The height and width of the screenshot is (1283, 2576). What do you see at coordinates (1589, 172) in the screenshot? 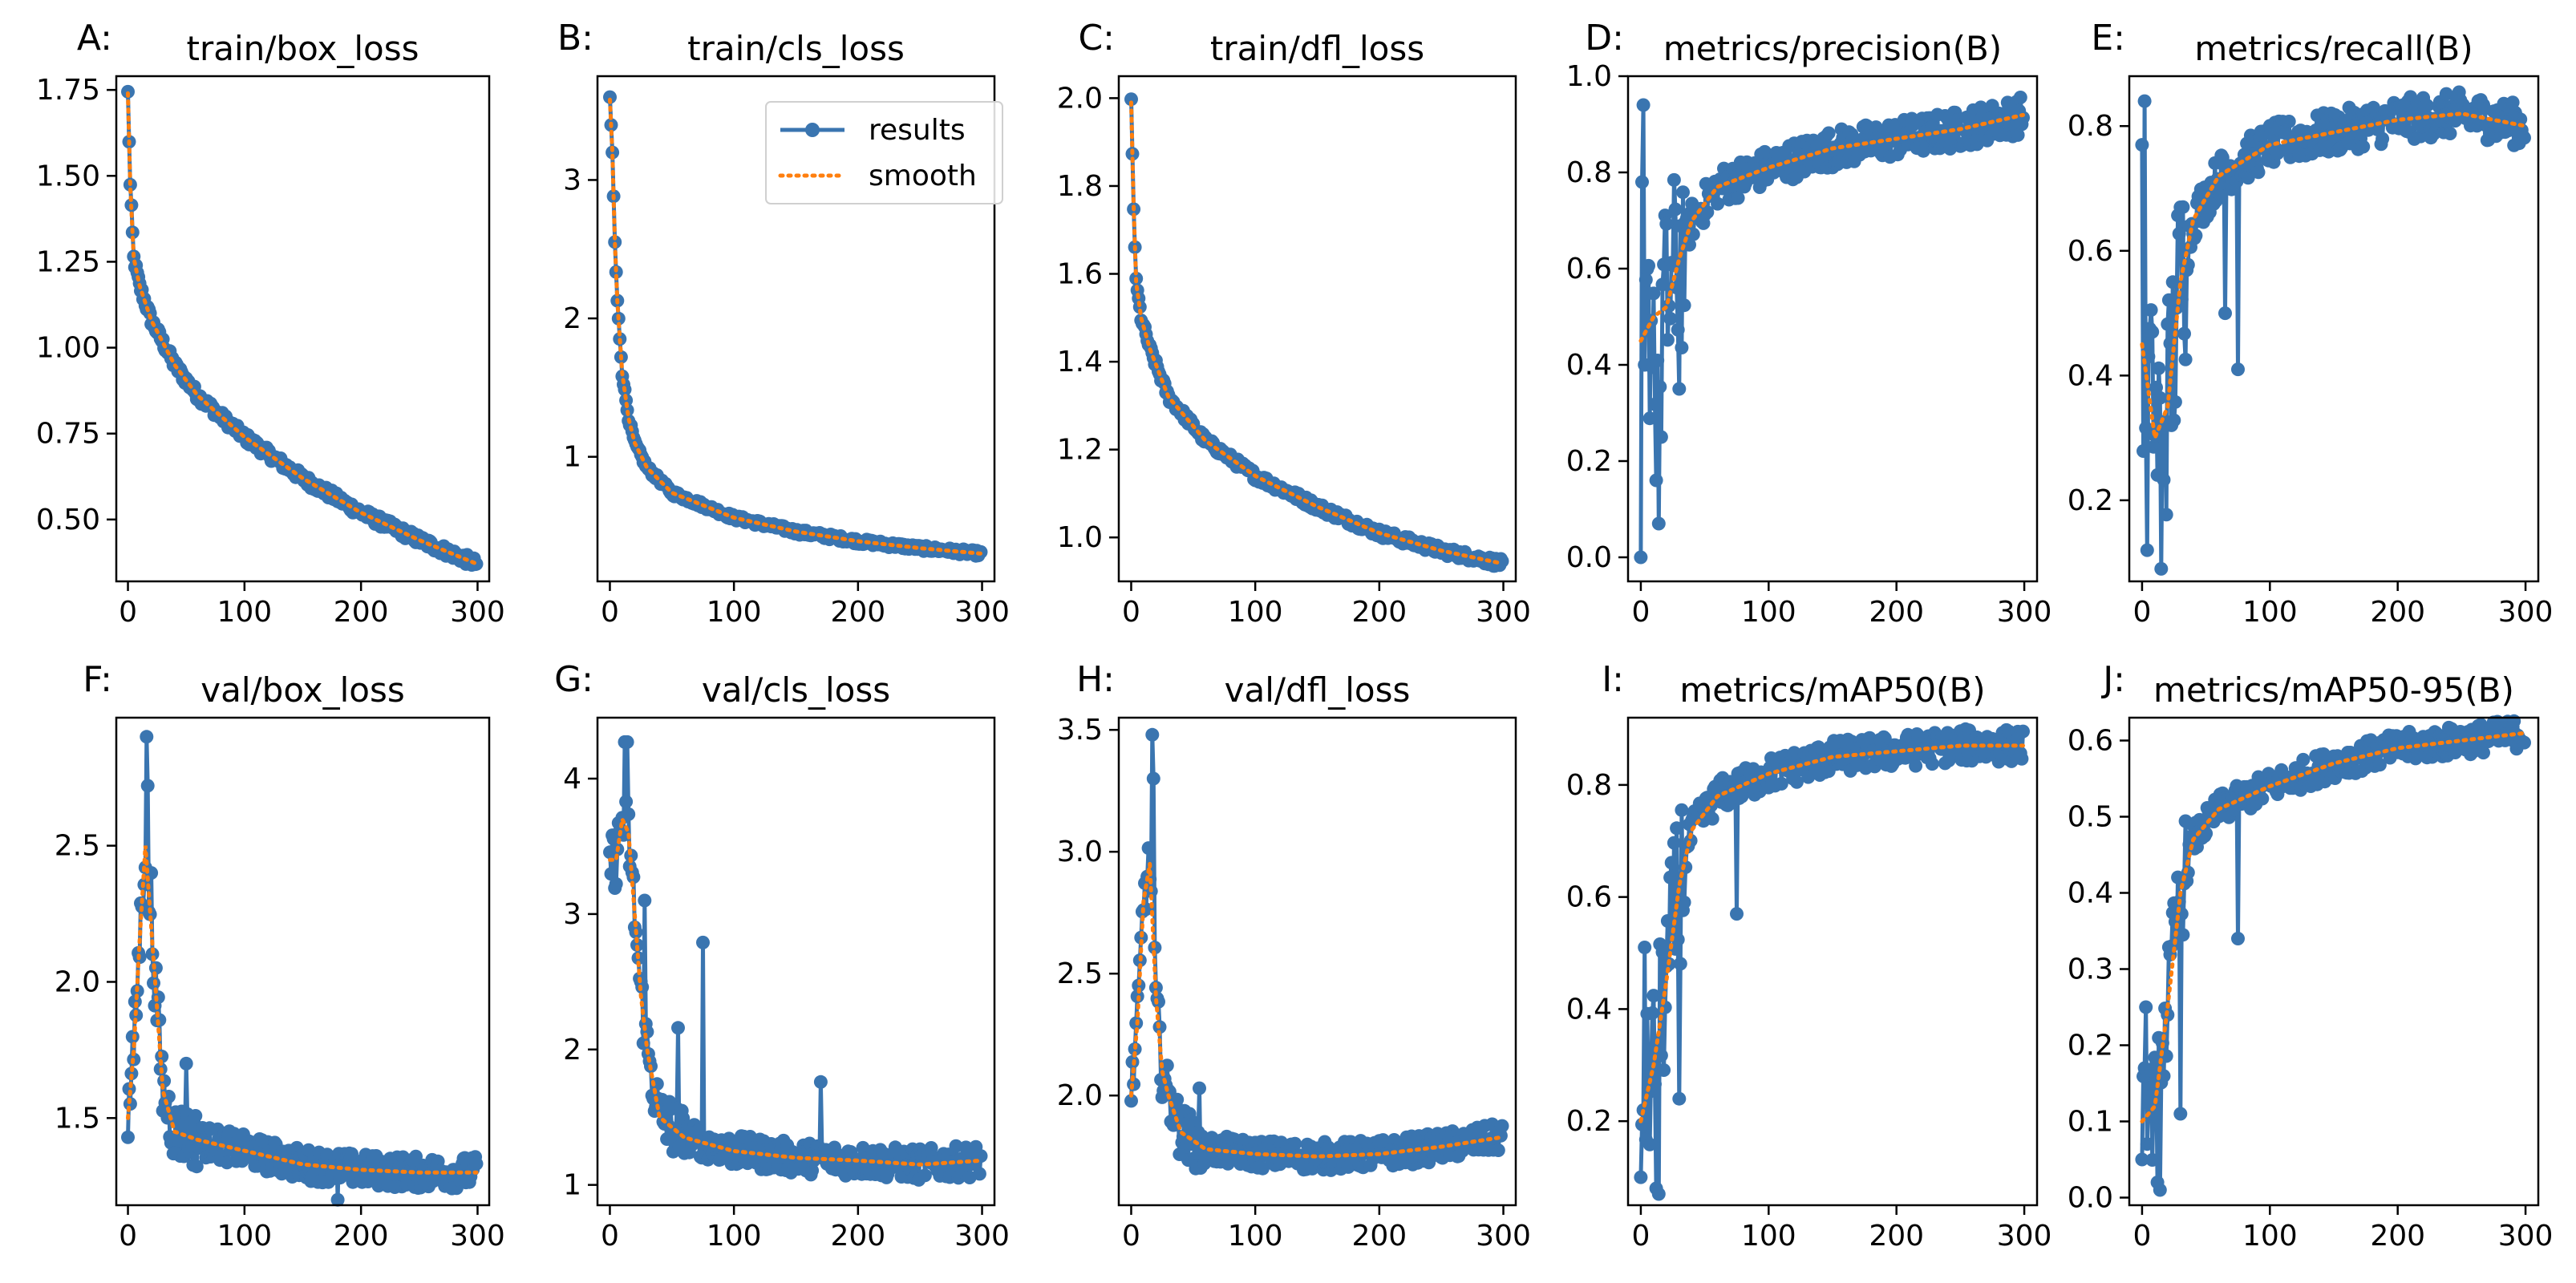
I see `y-tick-label: 0.8` at bounding box center [1589, 172].